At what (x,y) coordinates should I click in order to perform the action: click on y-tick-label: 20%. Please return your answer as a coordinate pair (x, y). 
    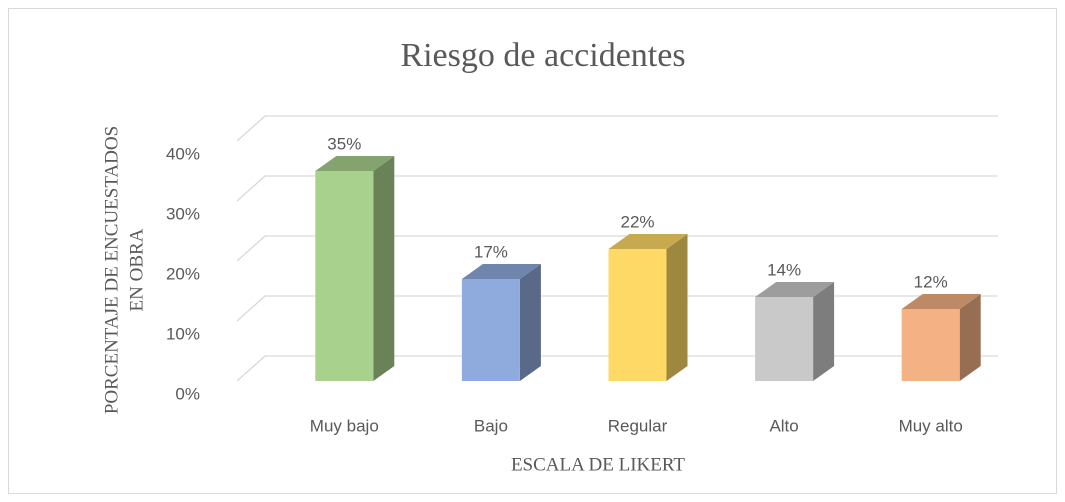
    Looking at the image, I should click on (183, 273).